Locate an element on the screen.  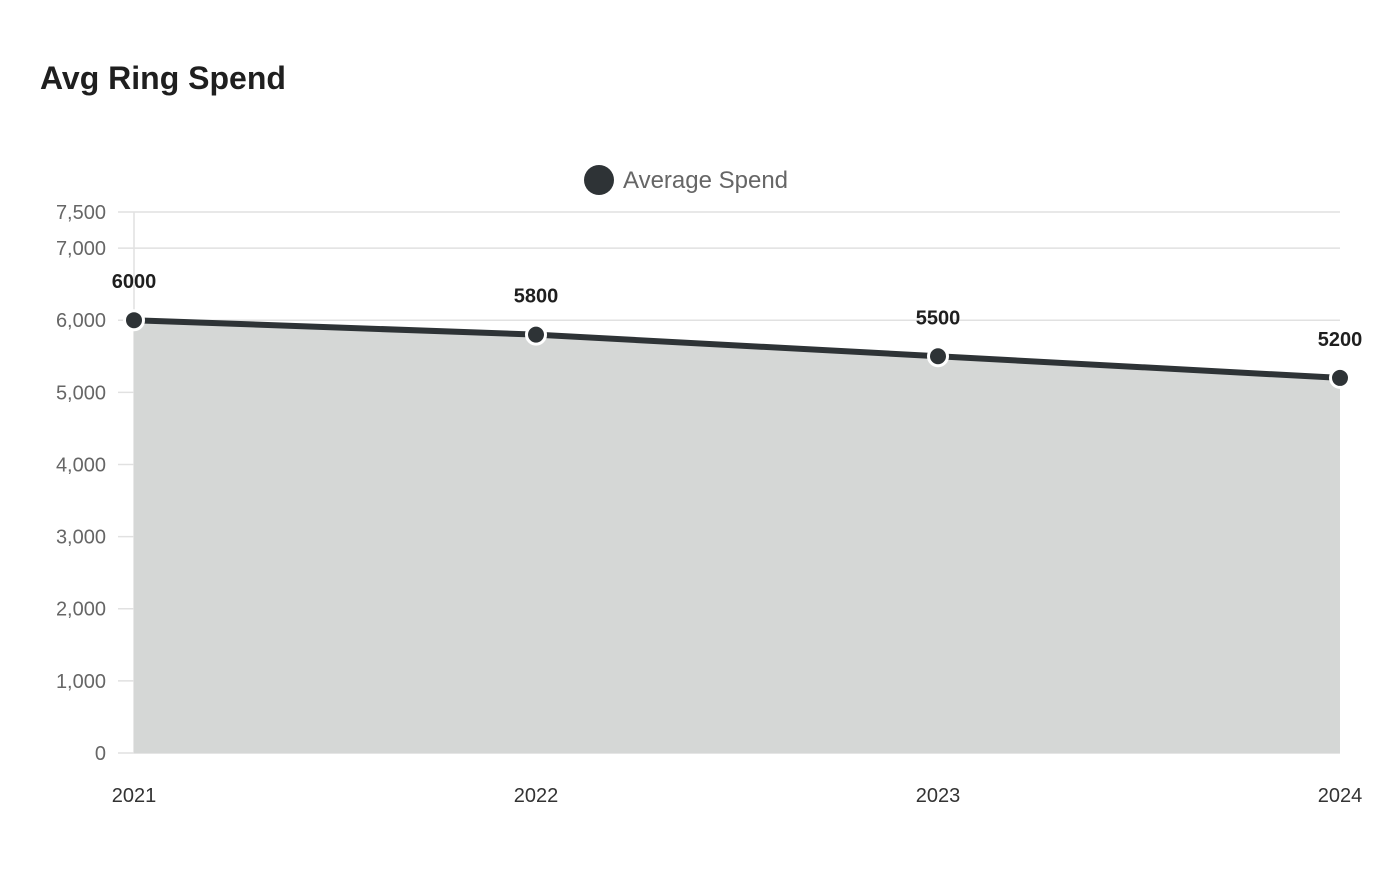
y-tick-label: 3,000 is located at coordinates (81, 538).